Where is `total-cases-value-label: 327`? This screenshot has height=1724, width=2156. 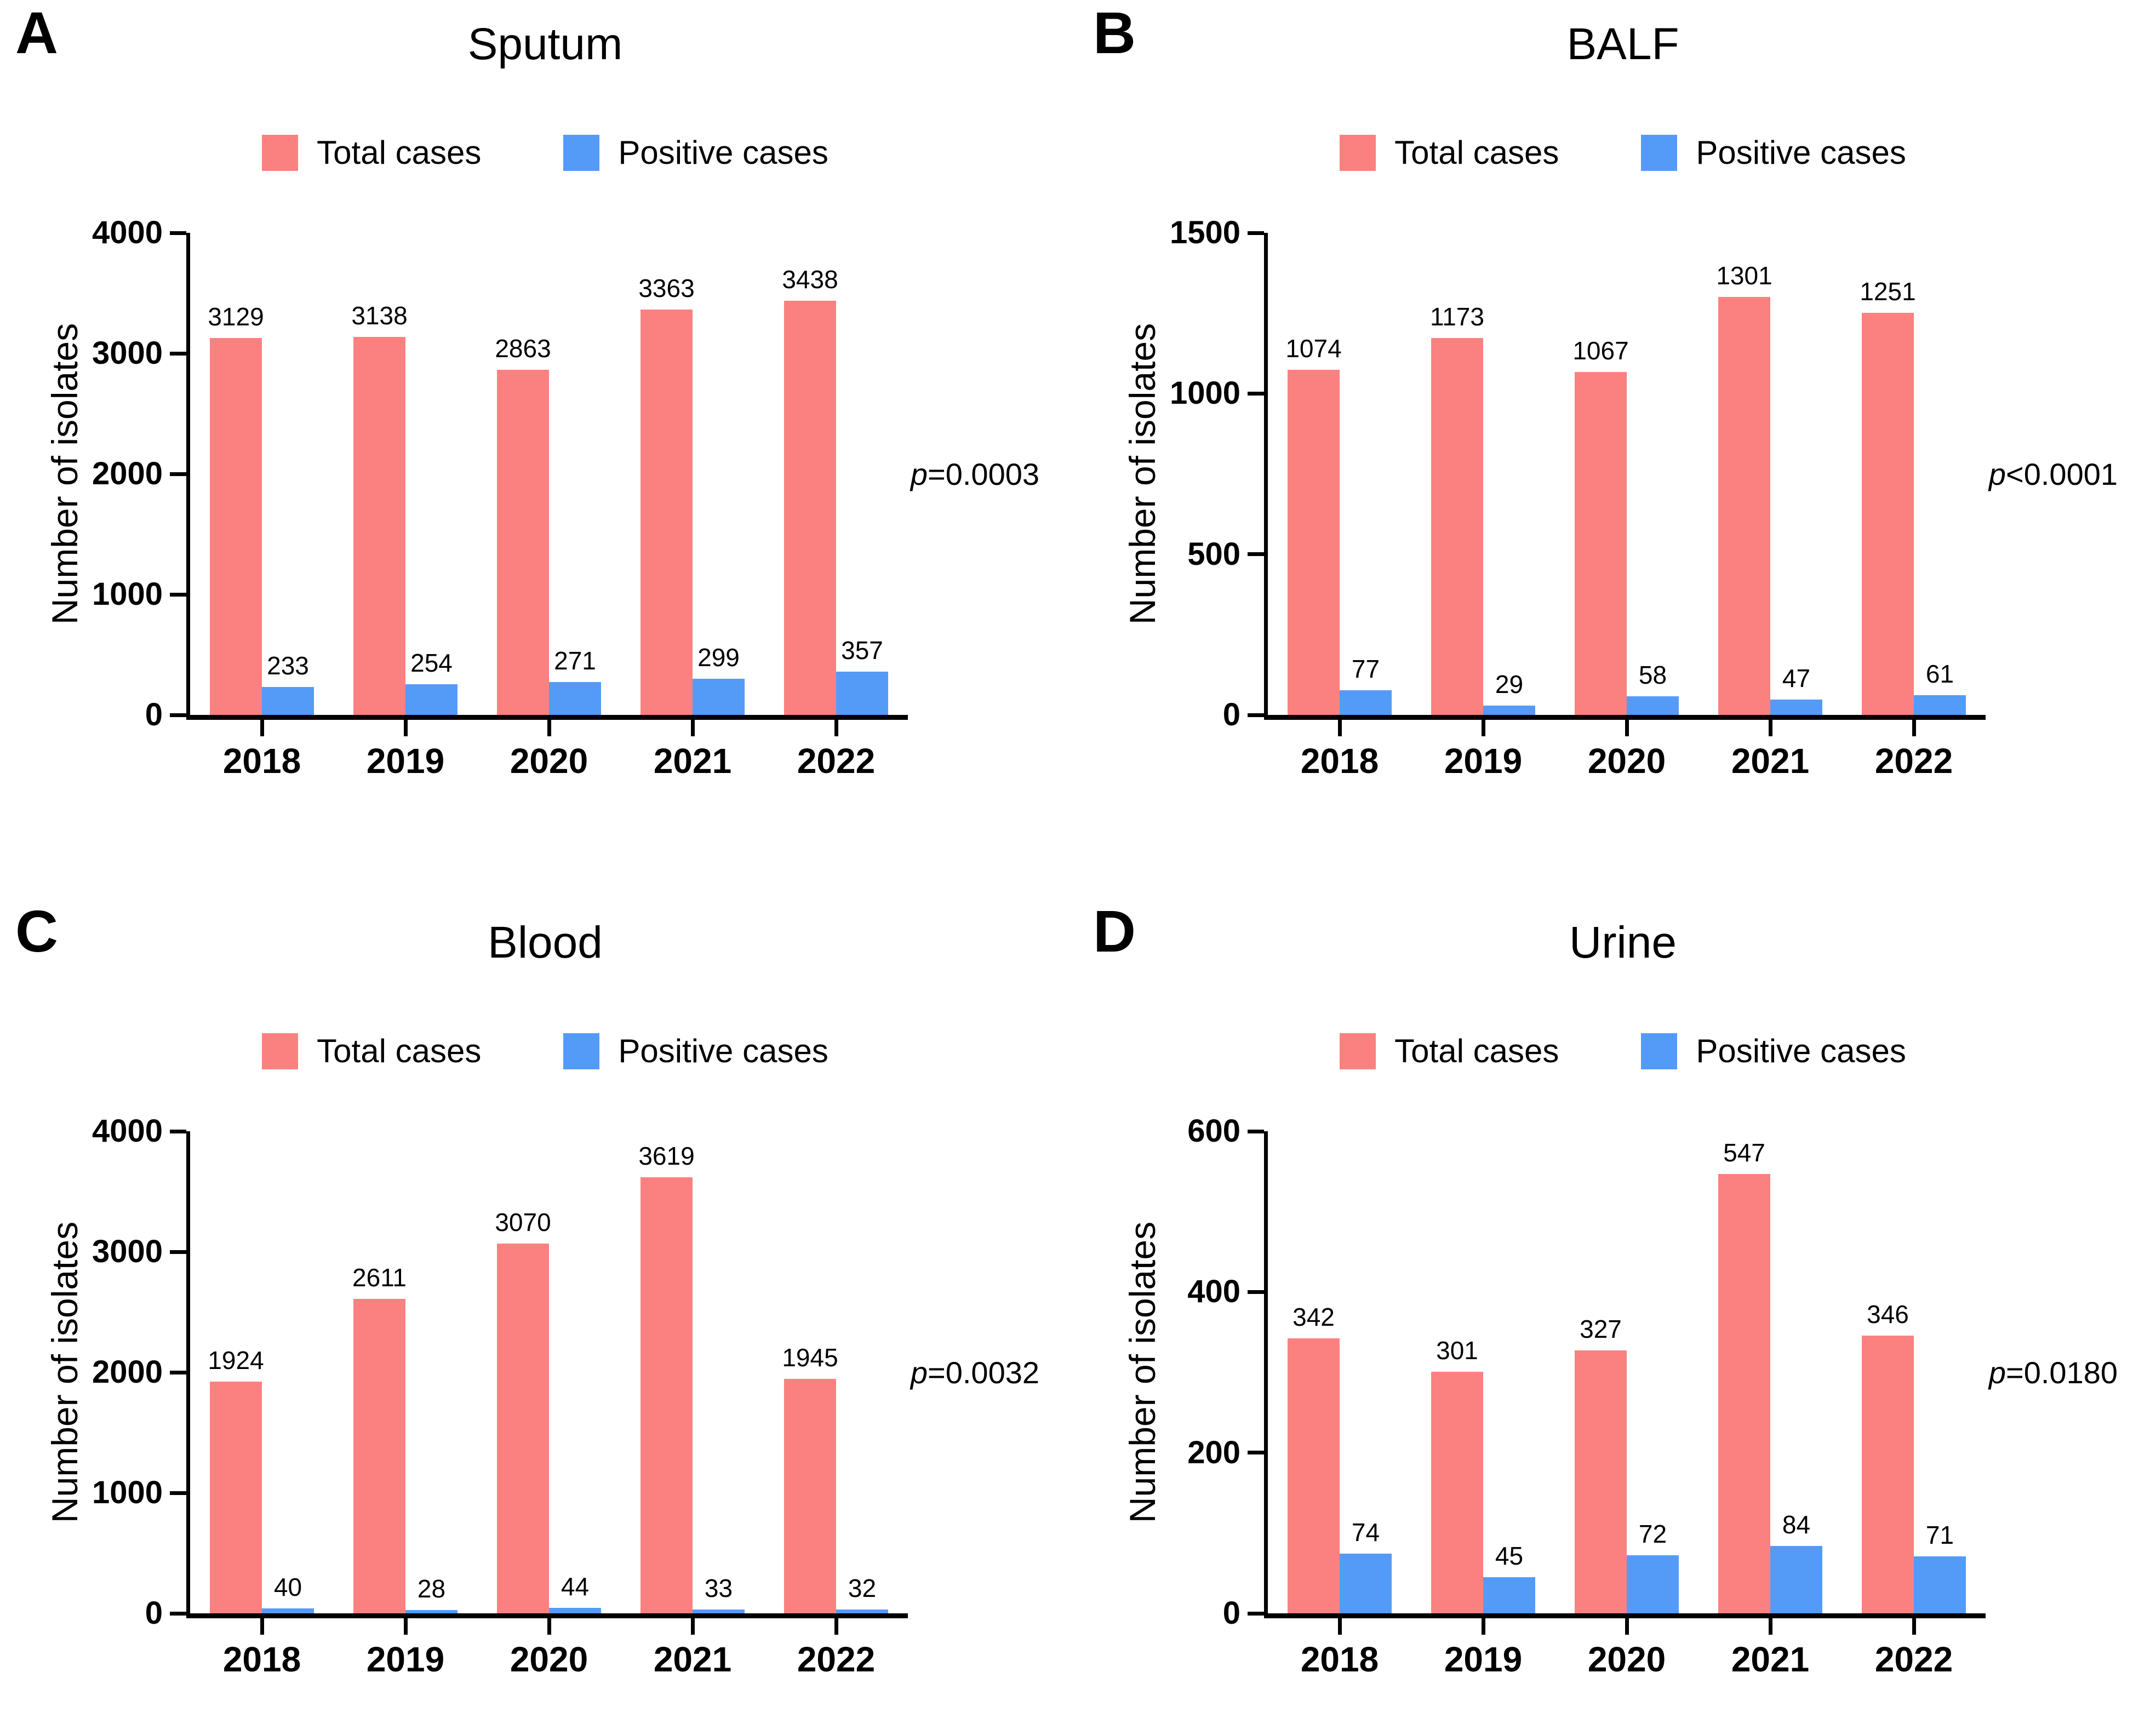
total-cases-value-label: 327 is located at coordinates (1601, 1330).